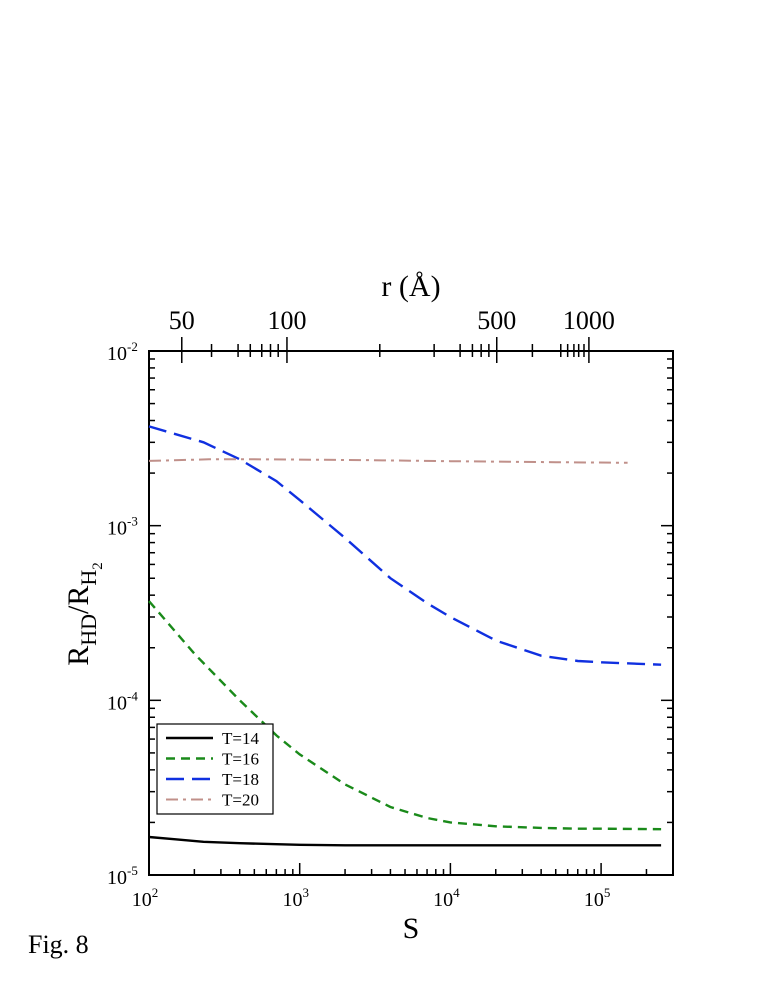 The height and width of the screenshot is (987, 763). I want to click on x-tick-label-exp: 2, so click(155, 892).